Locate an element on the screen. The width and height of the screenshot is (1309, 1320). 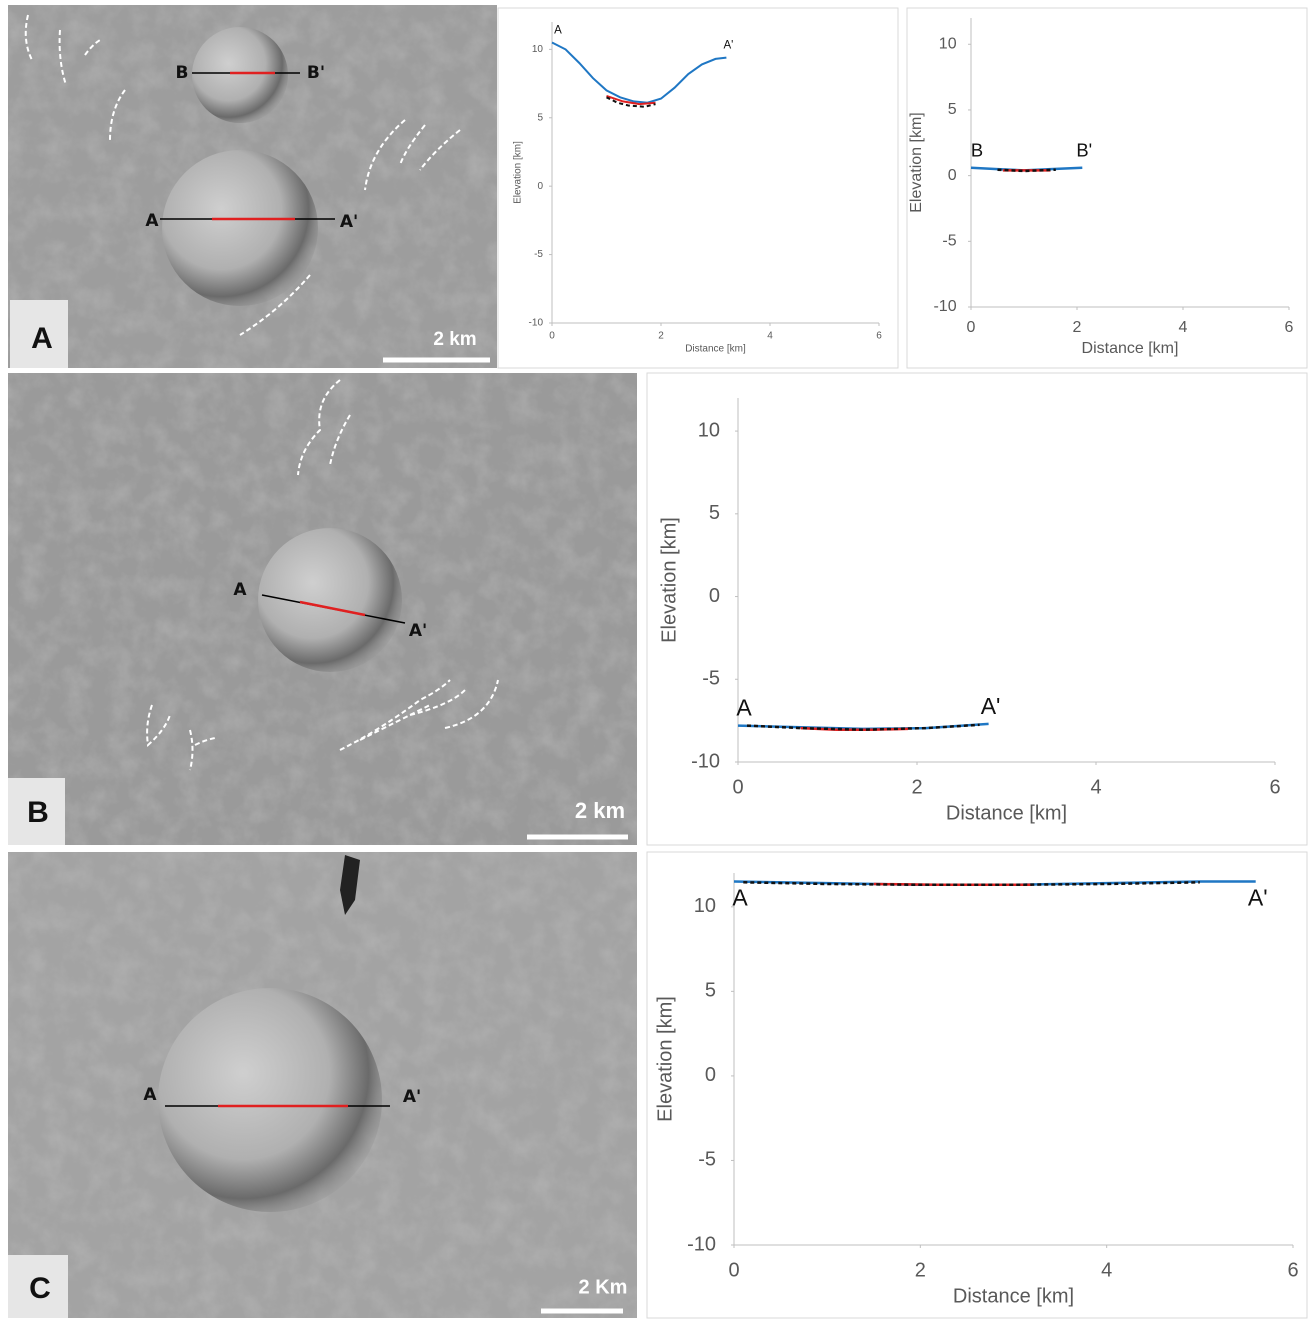
scale-label: 2 Km is located at coordinates (603, 1287).